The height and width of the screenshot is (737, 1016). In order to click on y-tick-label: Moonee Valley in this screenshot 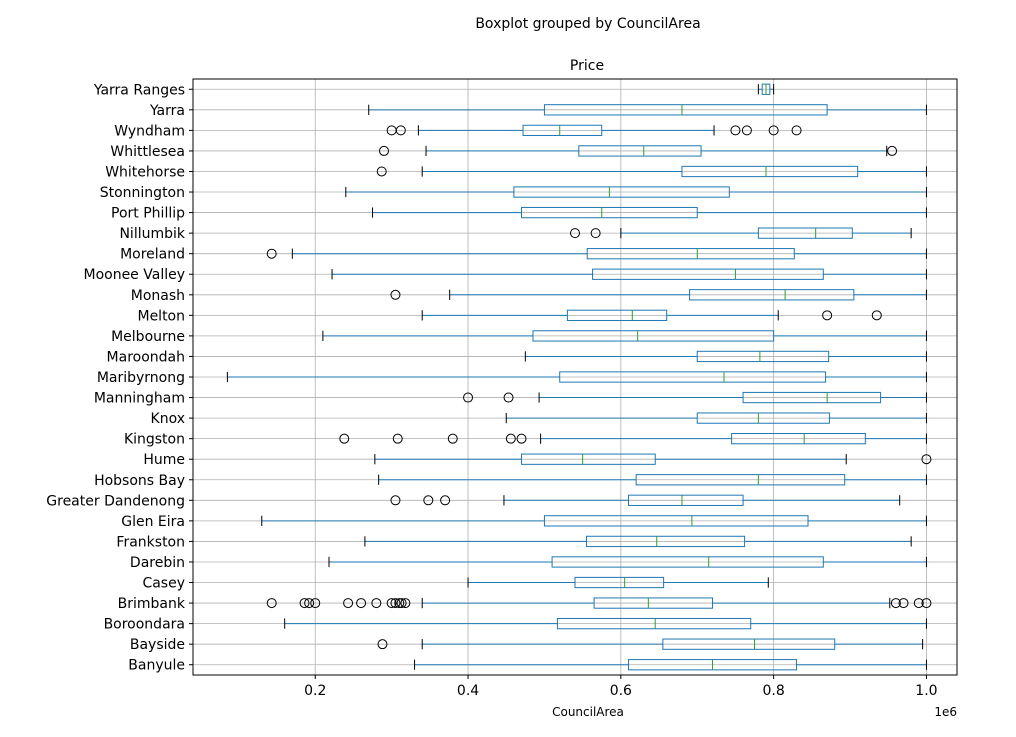, I will do `click(134, 275)`.